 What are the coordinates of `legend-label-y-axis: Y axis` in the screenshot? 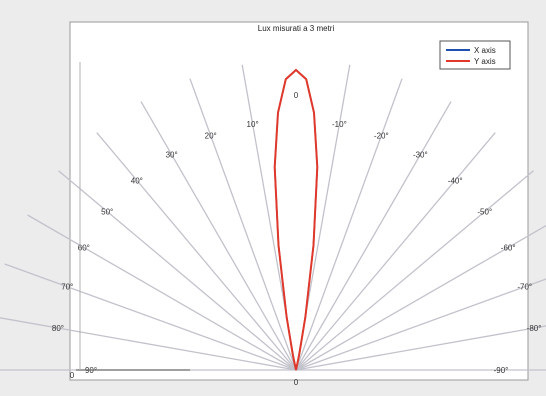 It's located at (485, 61).